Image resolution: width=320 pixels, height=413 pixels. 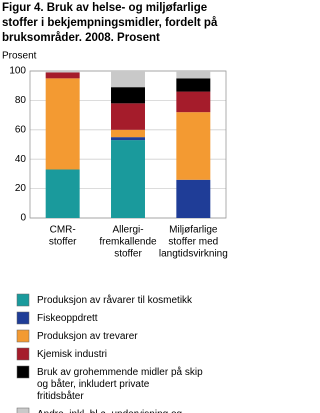 I want to click on y-tick-label: 60, so click(x=21, y=129).